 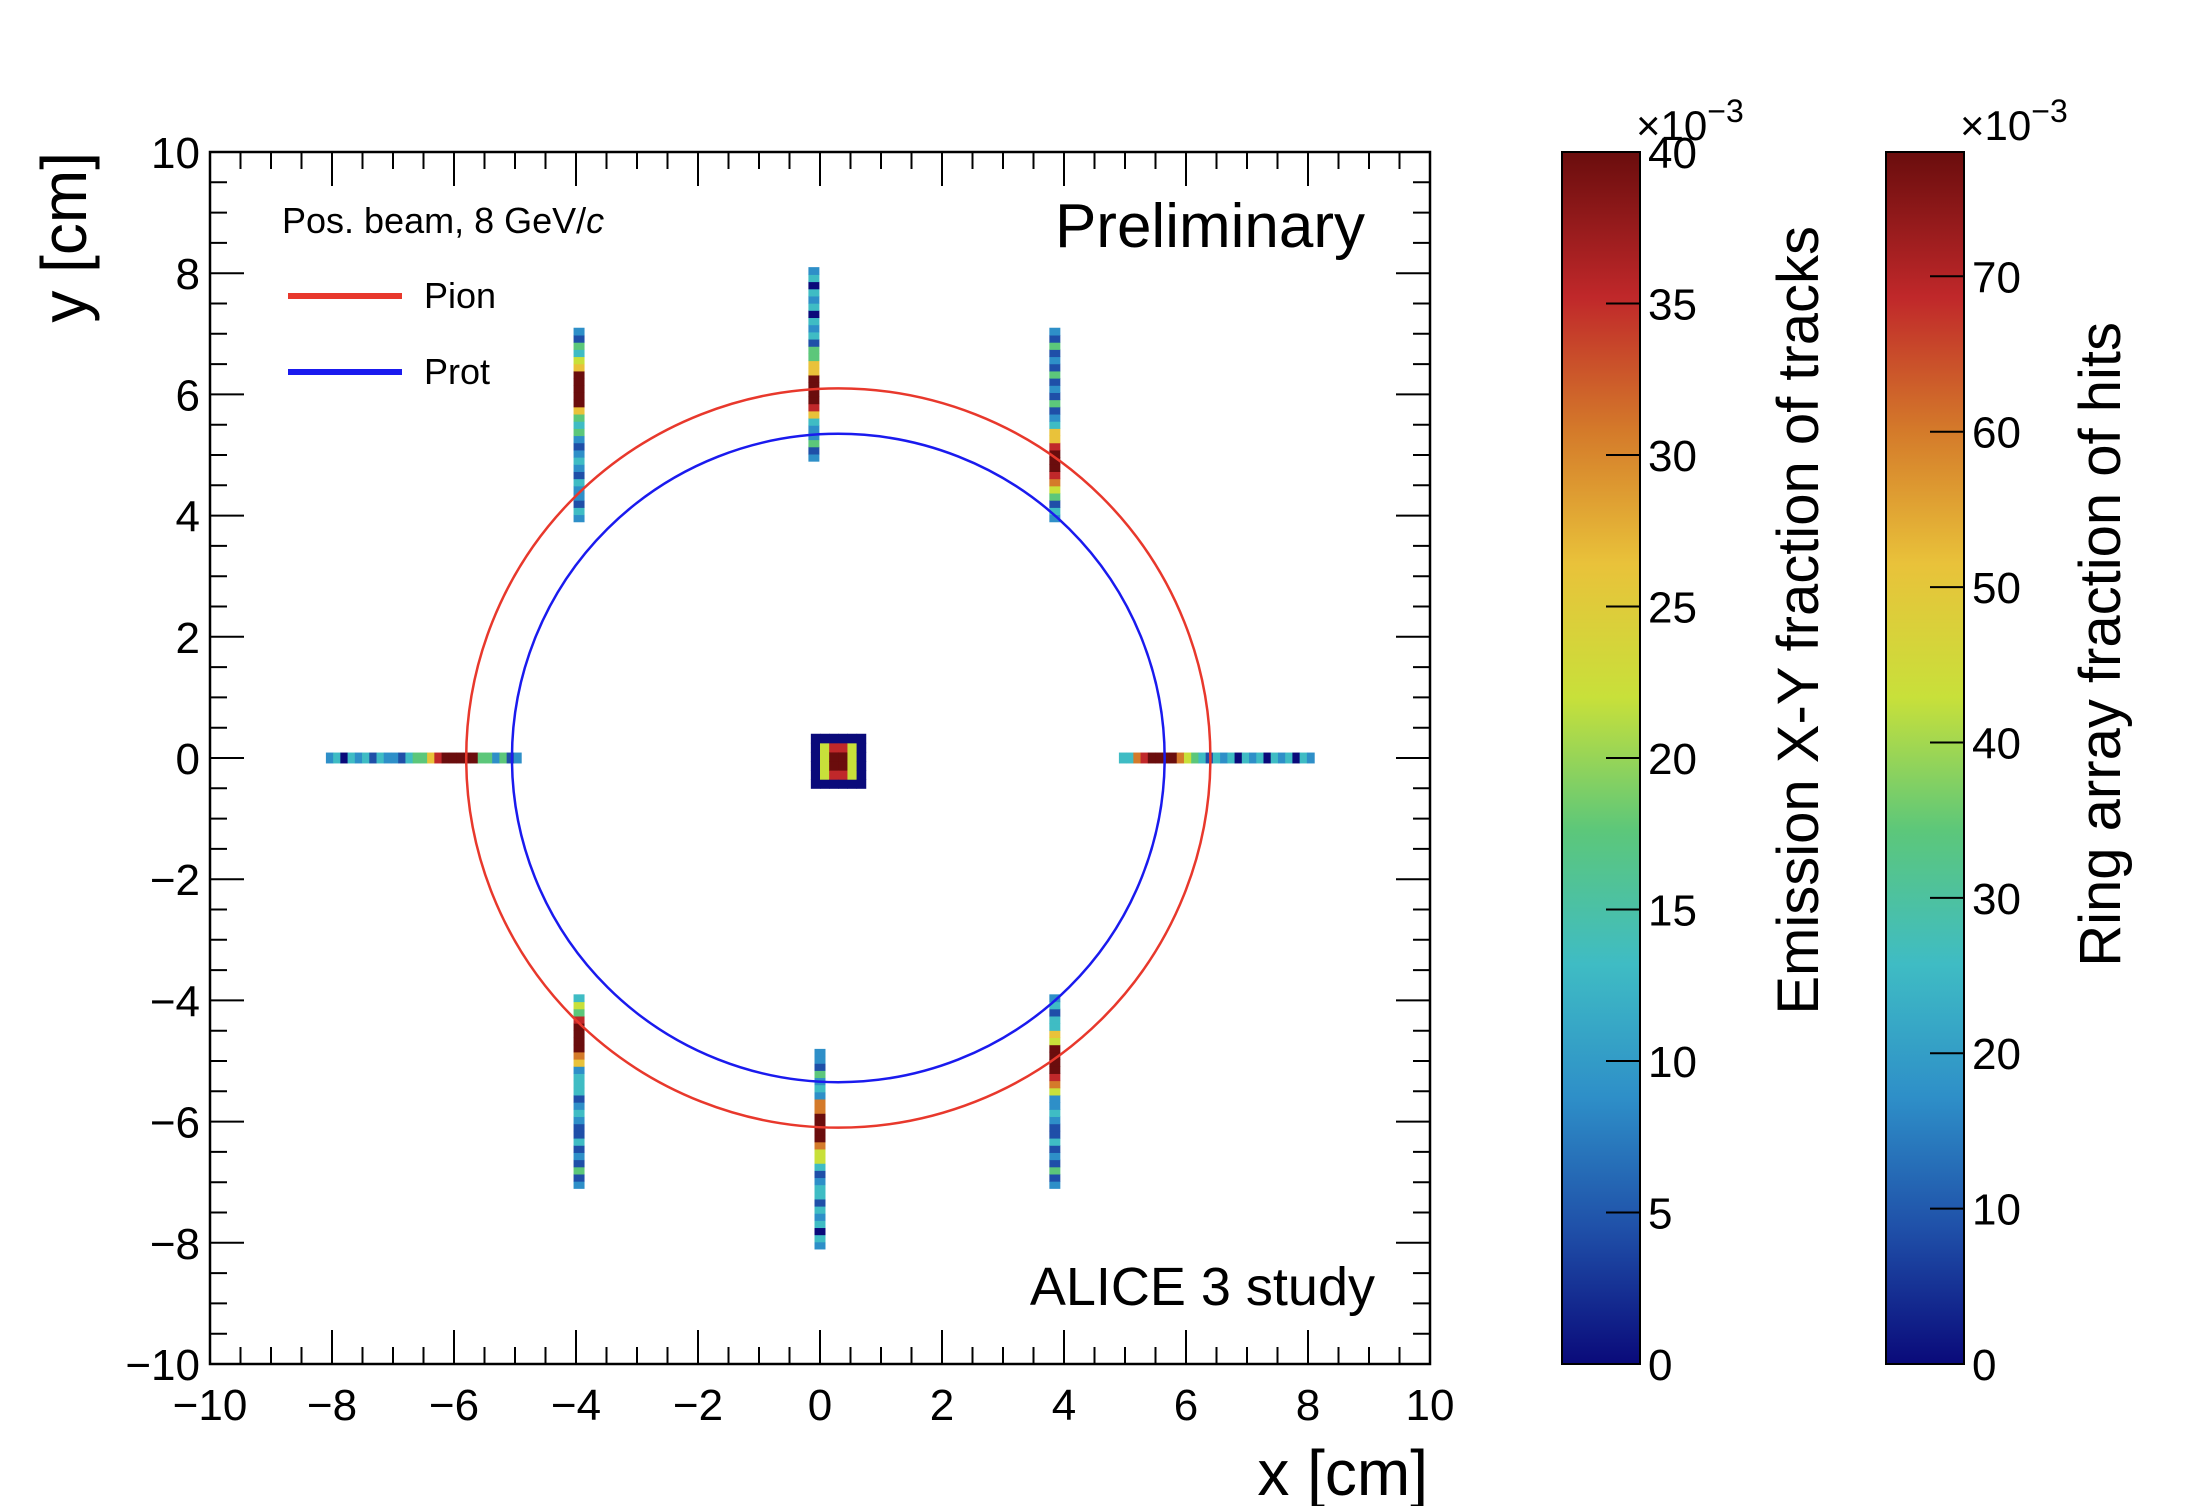 I want to click on ring-prot, so click(x=838, y=758).